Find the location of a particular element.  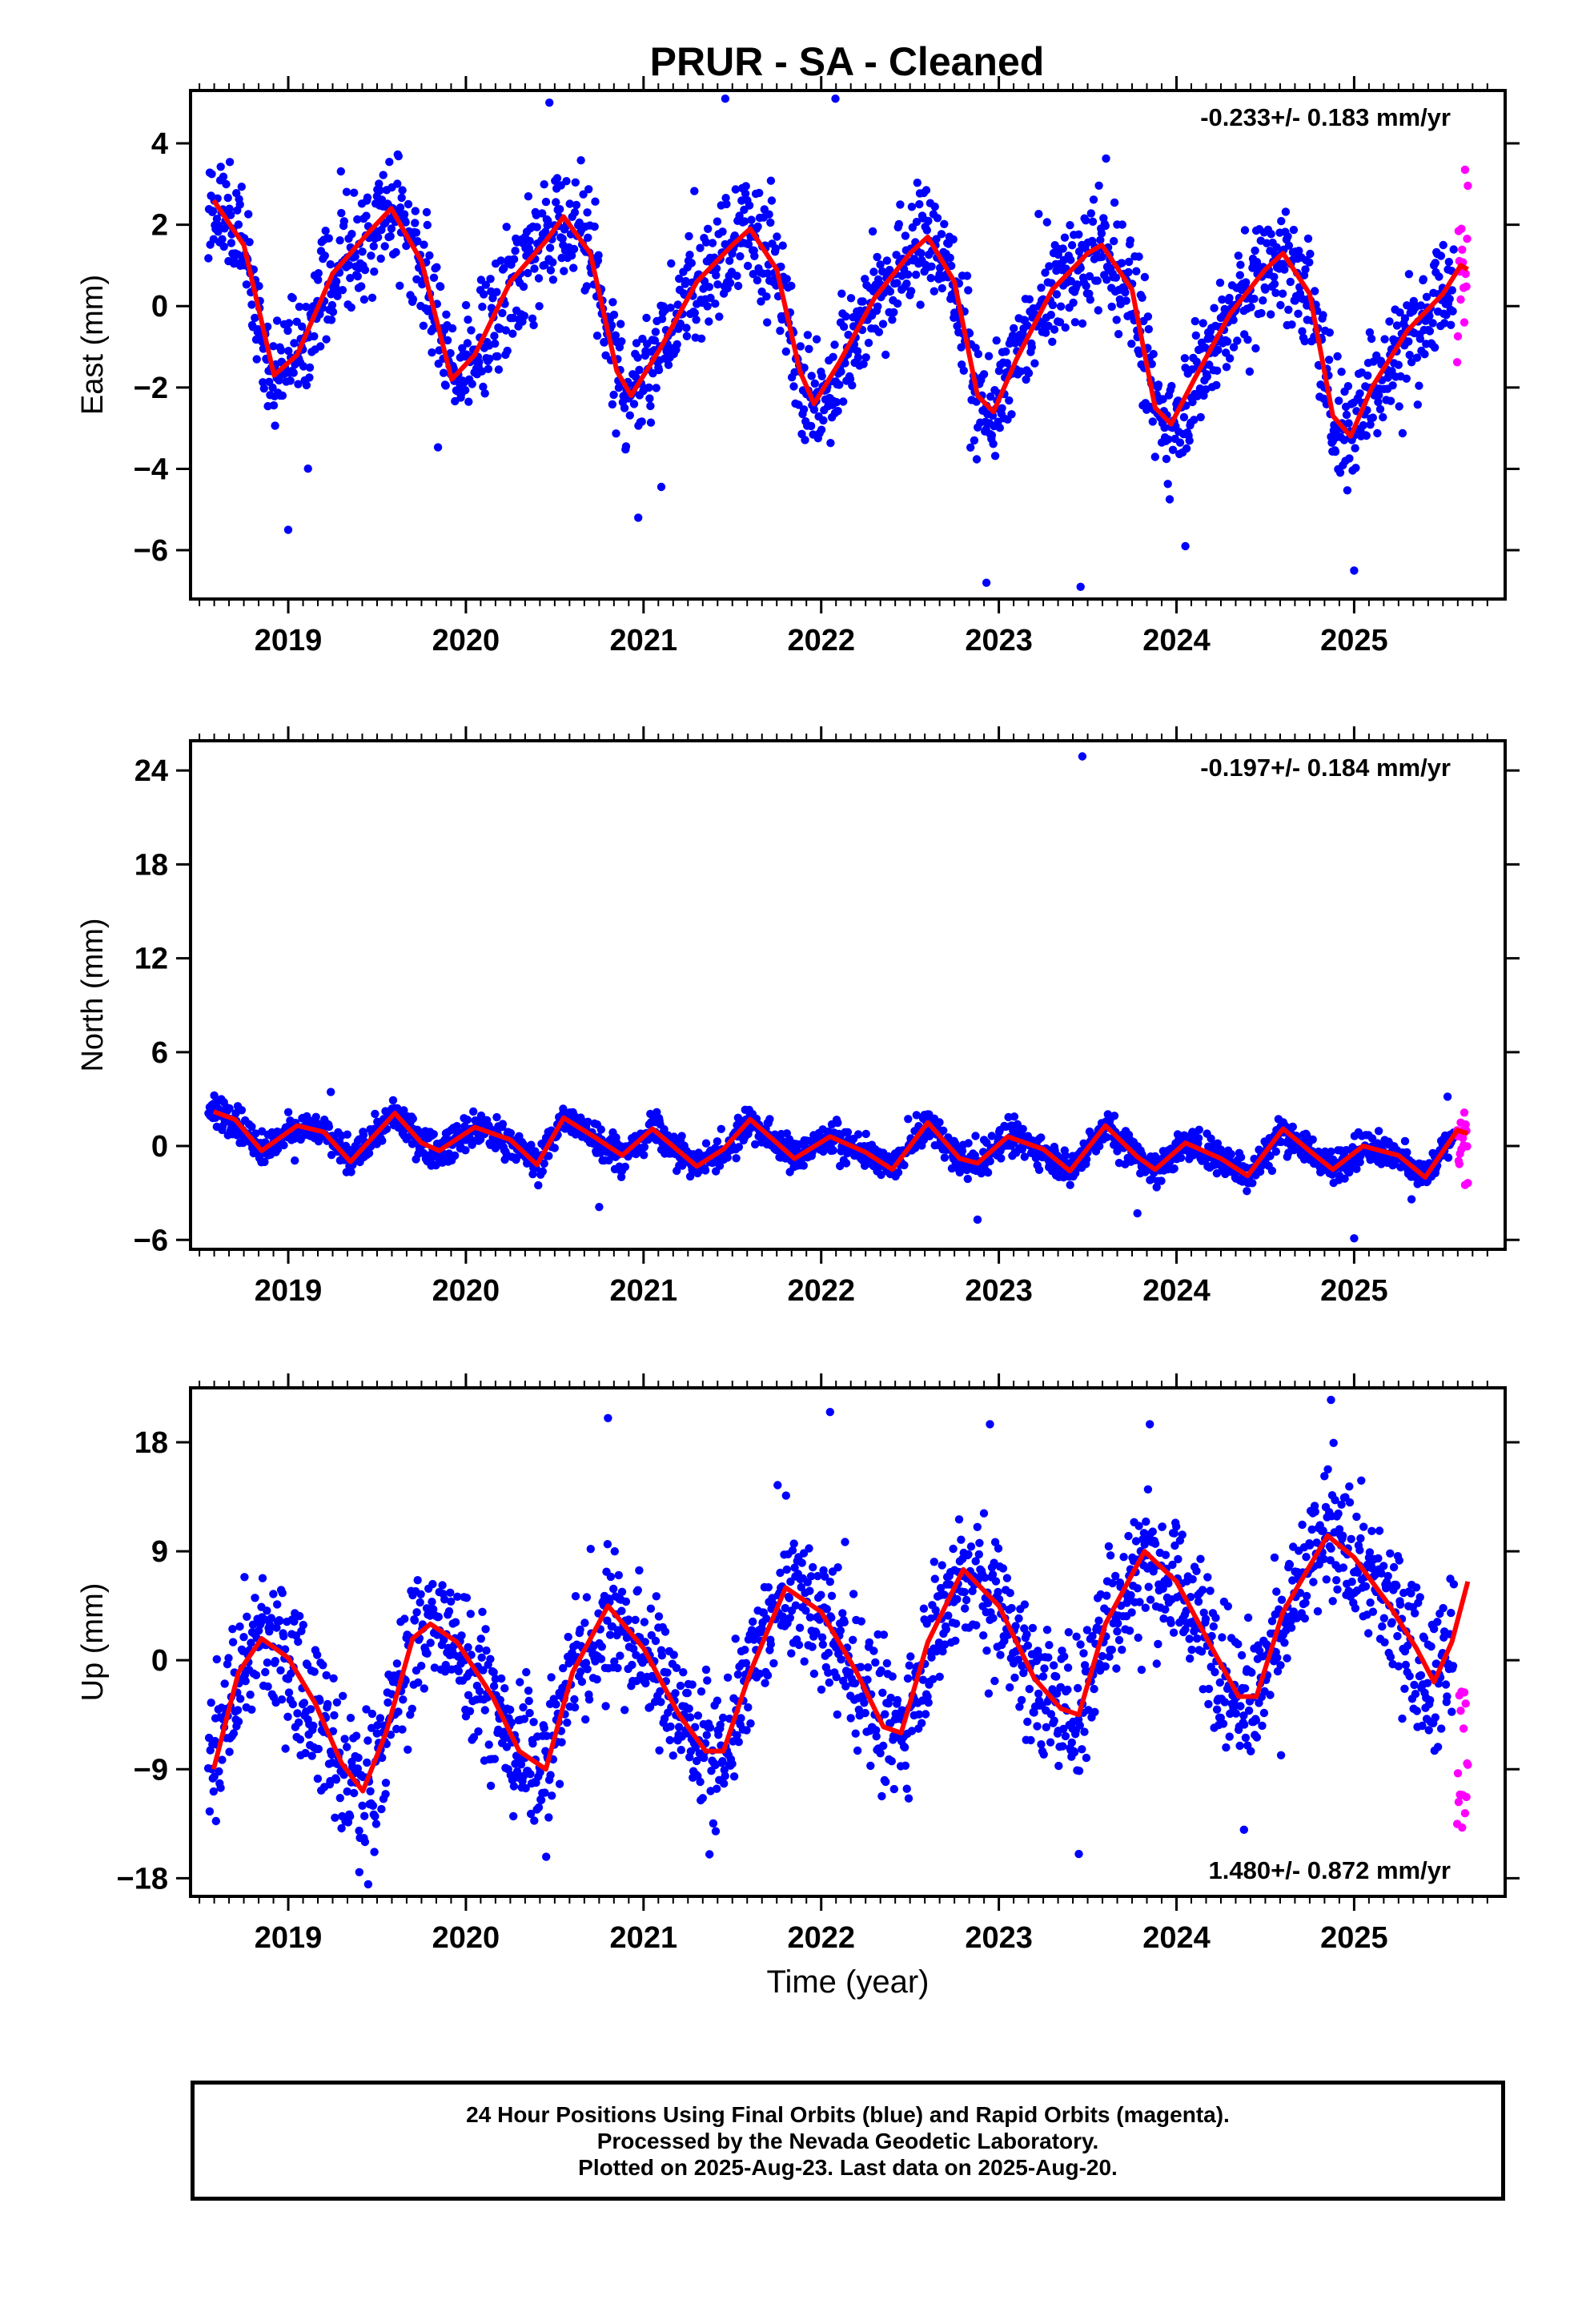

x-tick-label: 2021 is located at coordinates (644, 640).